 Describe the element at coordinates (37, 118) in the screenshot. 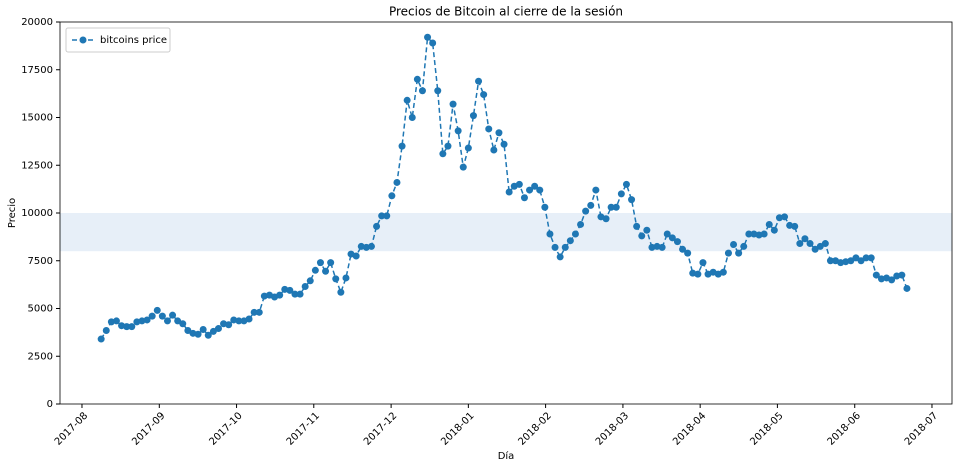

I see `y-tick-label: 15000` at that location.